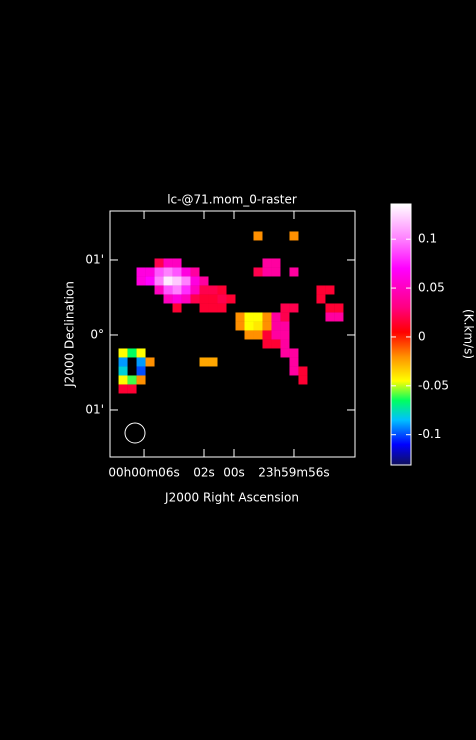 Image resolution: width=476 pixels, height=740 pixels. Describe the element at coordinates (234, 473) in the screenshot. I see `x-tick-label: 00s` at that location.